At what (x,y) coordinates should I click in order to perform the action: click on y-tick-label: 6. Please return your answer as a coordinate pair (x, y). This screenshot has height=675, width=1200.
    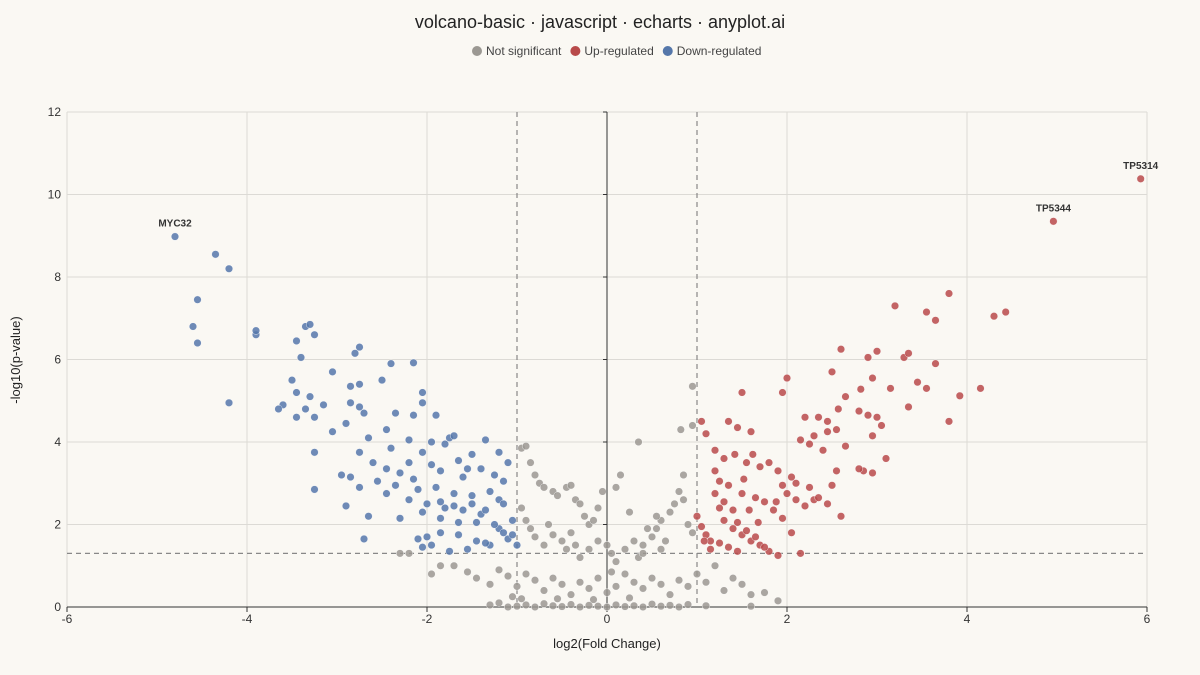
    Looking at the image, I should click on (57, 360).